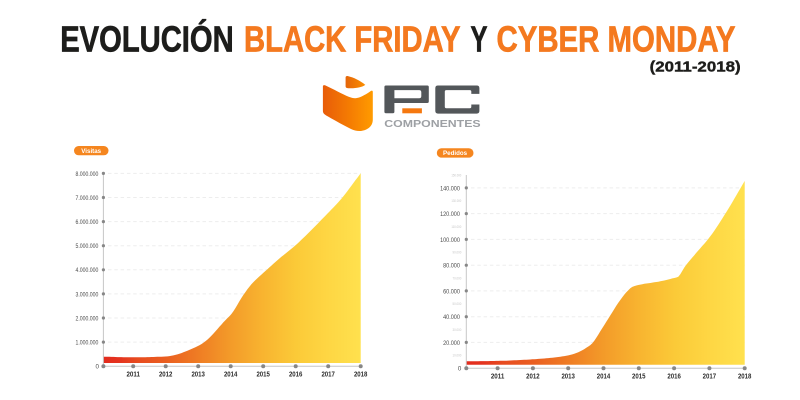 Image resolution: width=800 pixels, height=400 pixels. What do you see at coordinates (616, 39) in the screenshot?
I see `svg-text: CYBER MONDAY` at bounding box center [616, 39].